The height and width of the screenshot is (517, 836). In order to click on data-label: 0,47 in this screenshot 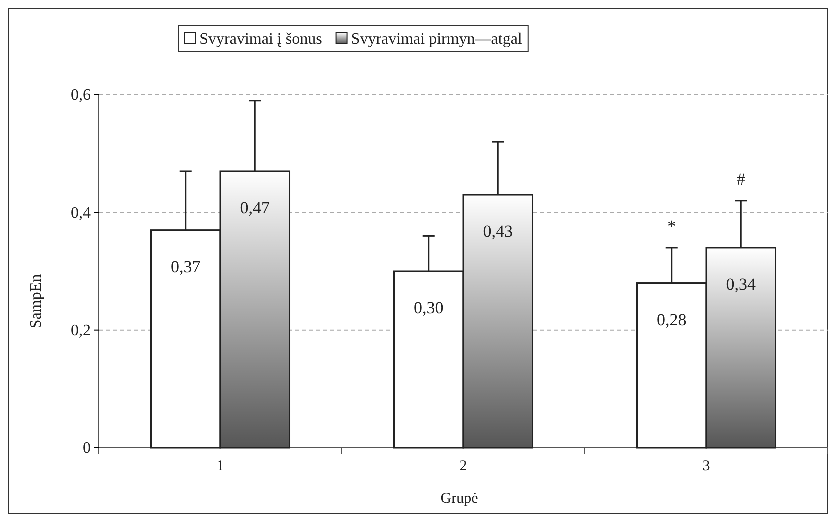, I will do `click(255, 208)`.